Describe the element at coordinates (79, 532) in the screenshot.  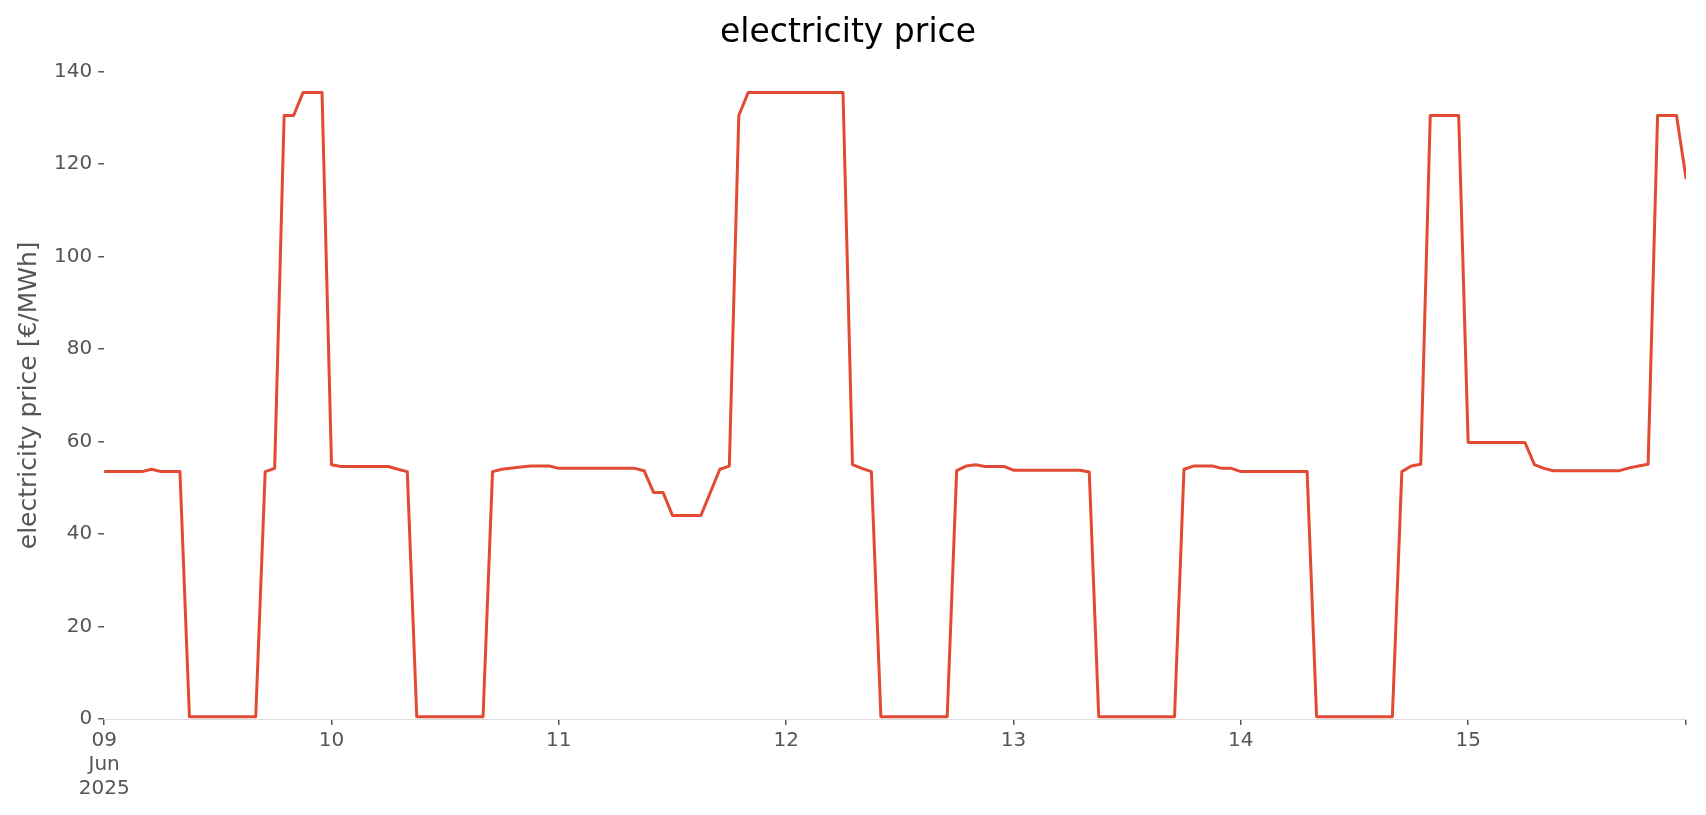
I see `y-tick-label: 40` at that location.